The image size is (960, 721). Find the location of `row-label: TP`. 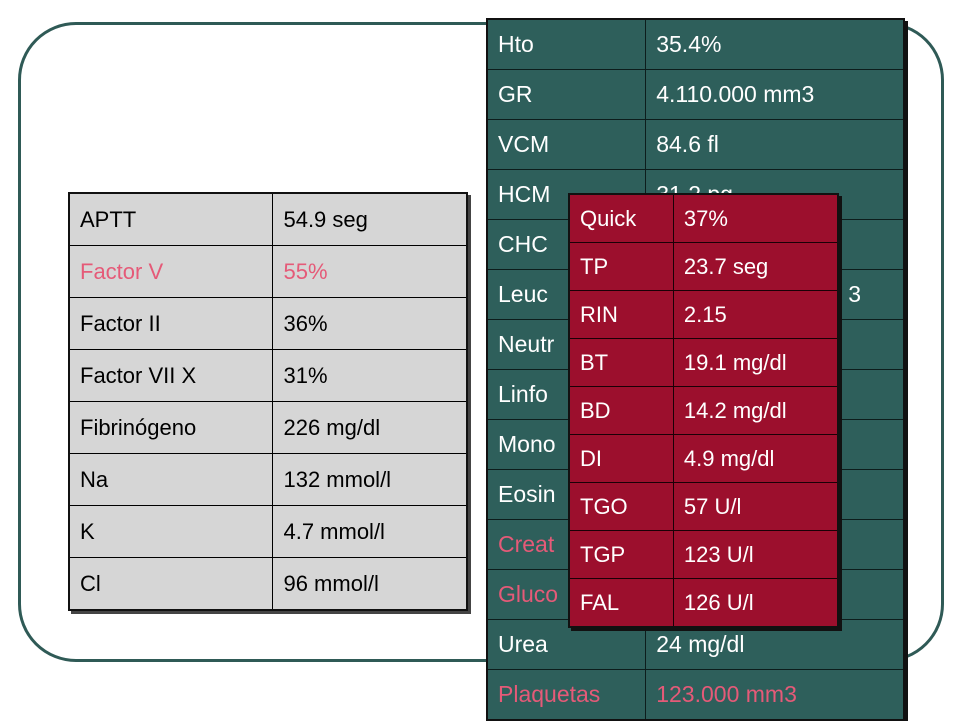

row-label: TP is located at coordinates (621, 266).